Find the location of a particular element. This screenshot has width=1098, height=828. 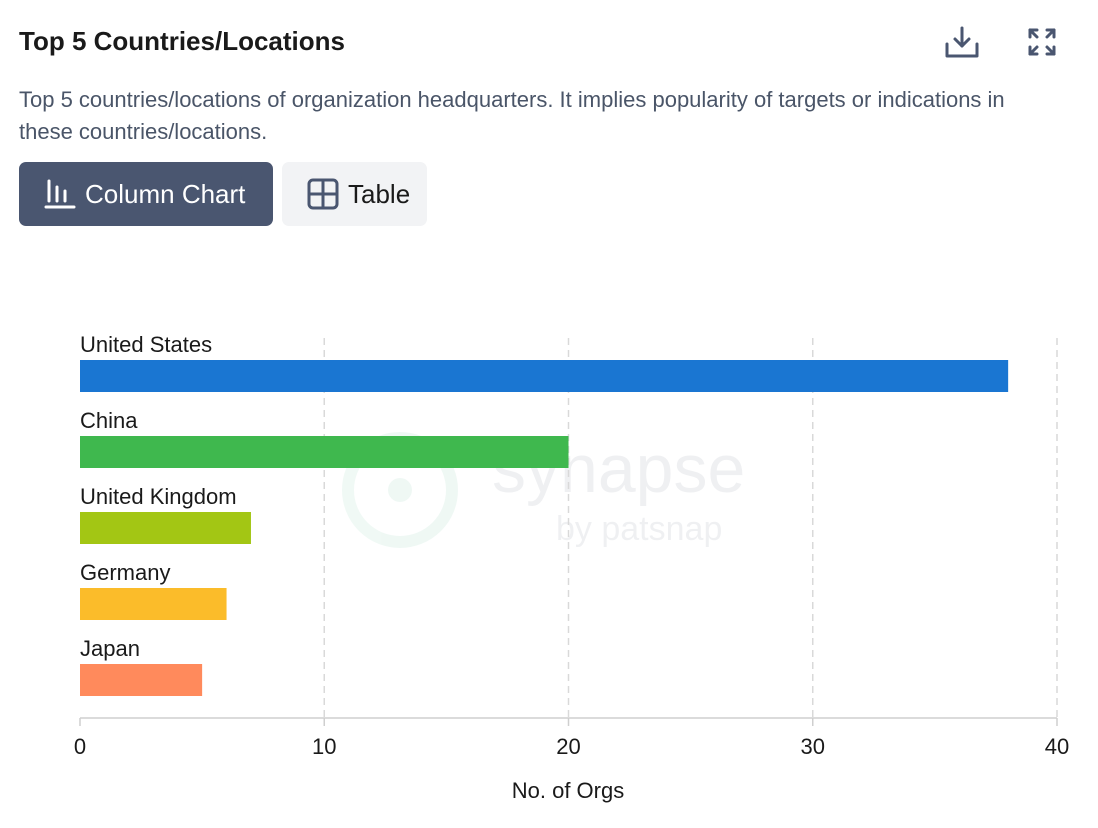

x-tick-label: 40 is located at coordinates (1057, 746).